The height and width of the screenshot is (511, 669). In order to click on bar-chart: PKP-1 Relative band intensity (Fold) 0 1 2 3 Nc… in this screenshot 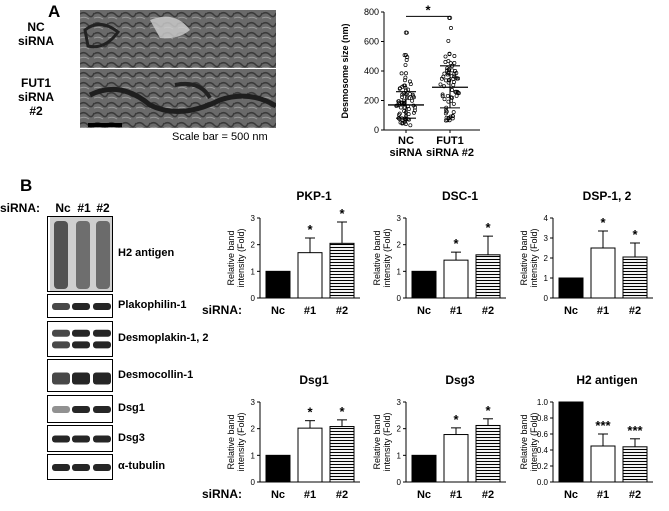, I will do `click(293, 253)`.